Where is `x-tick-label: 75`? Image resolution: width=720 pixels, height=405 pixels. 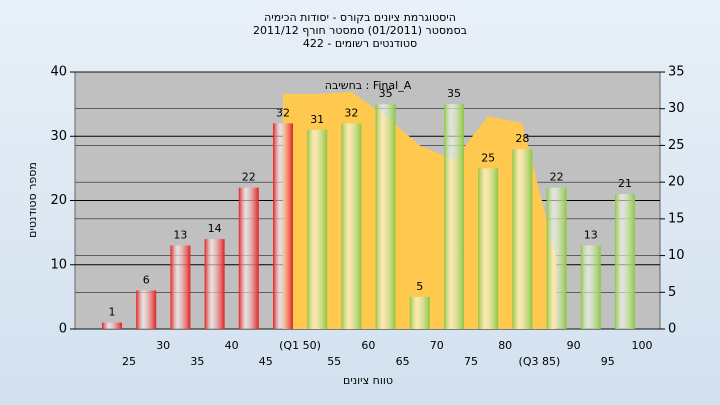
x-tick-label: 75 is located at coordinates (471, 361).